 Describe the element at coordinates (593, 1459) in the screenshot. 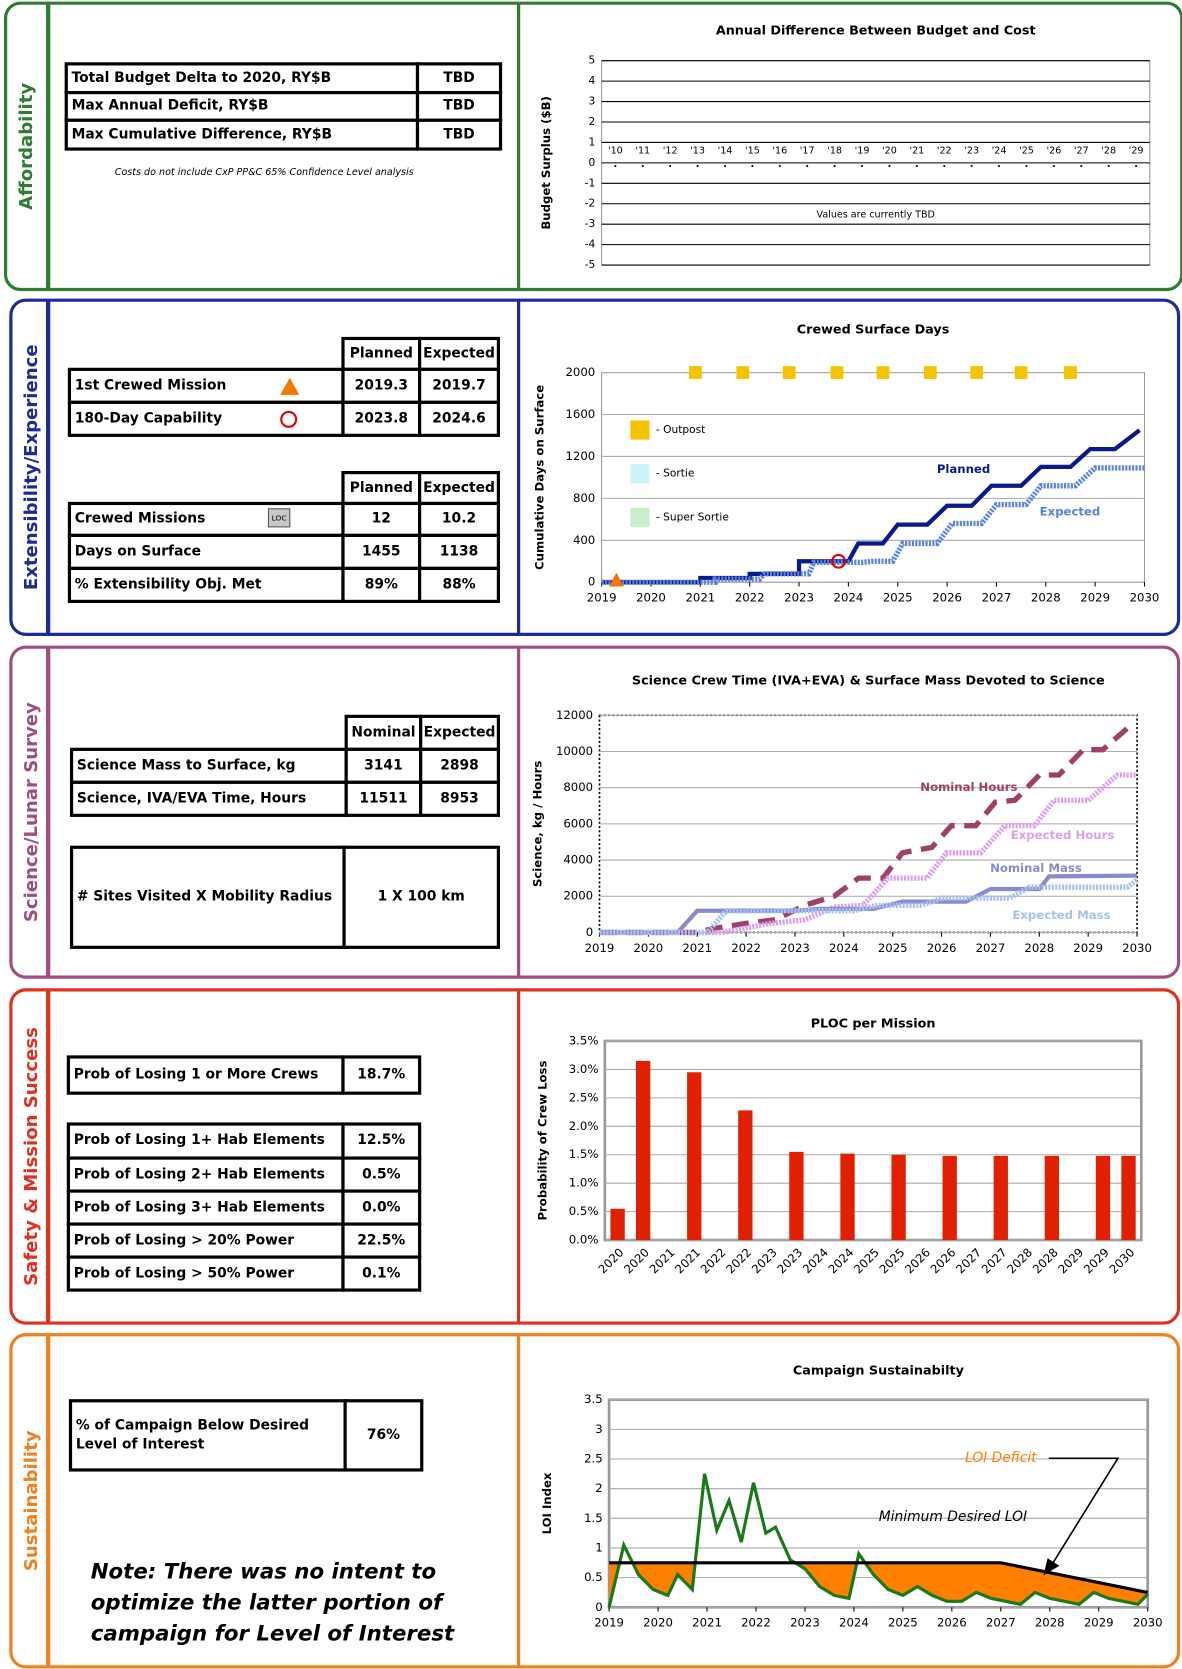

I see `y-tick-label: 2.5` at that location.